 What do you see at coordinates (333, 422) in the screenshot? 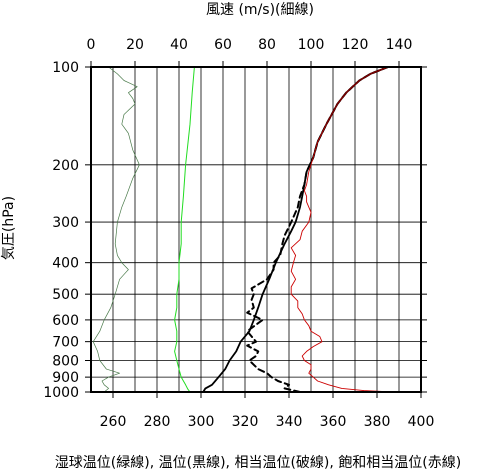
I see `theta-tick-label: 360` at bounding box center [333, 422].